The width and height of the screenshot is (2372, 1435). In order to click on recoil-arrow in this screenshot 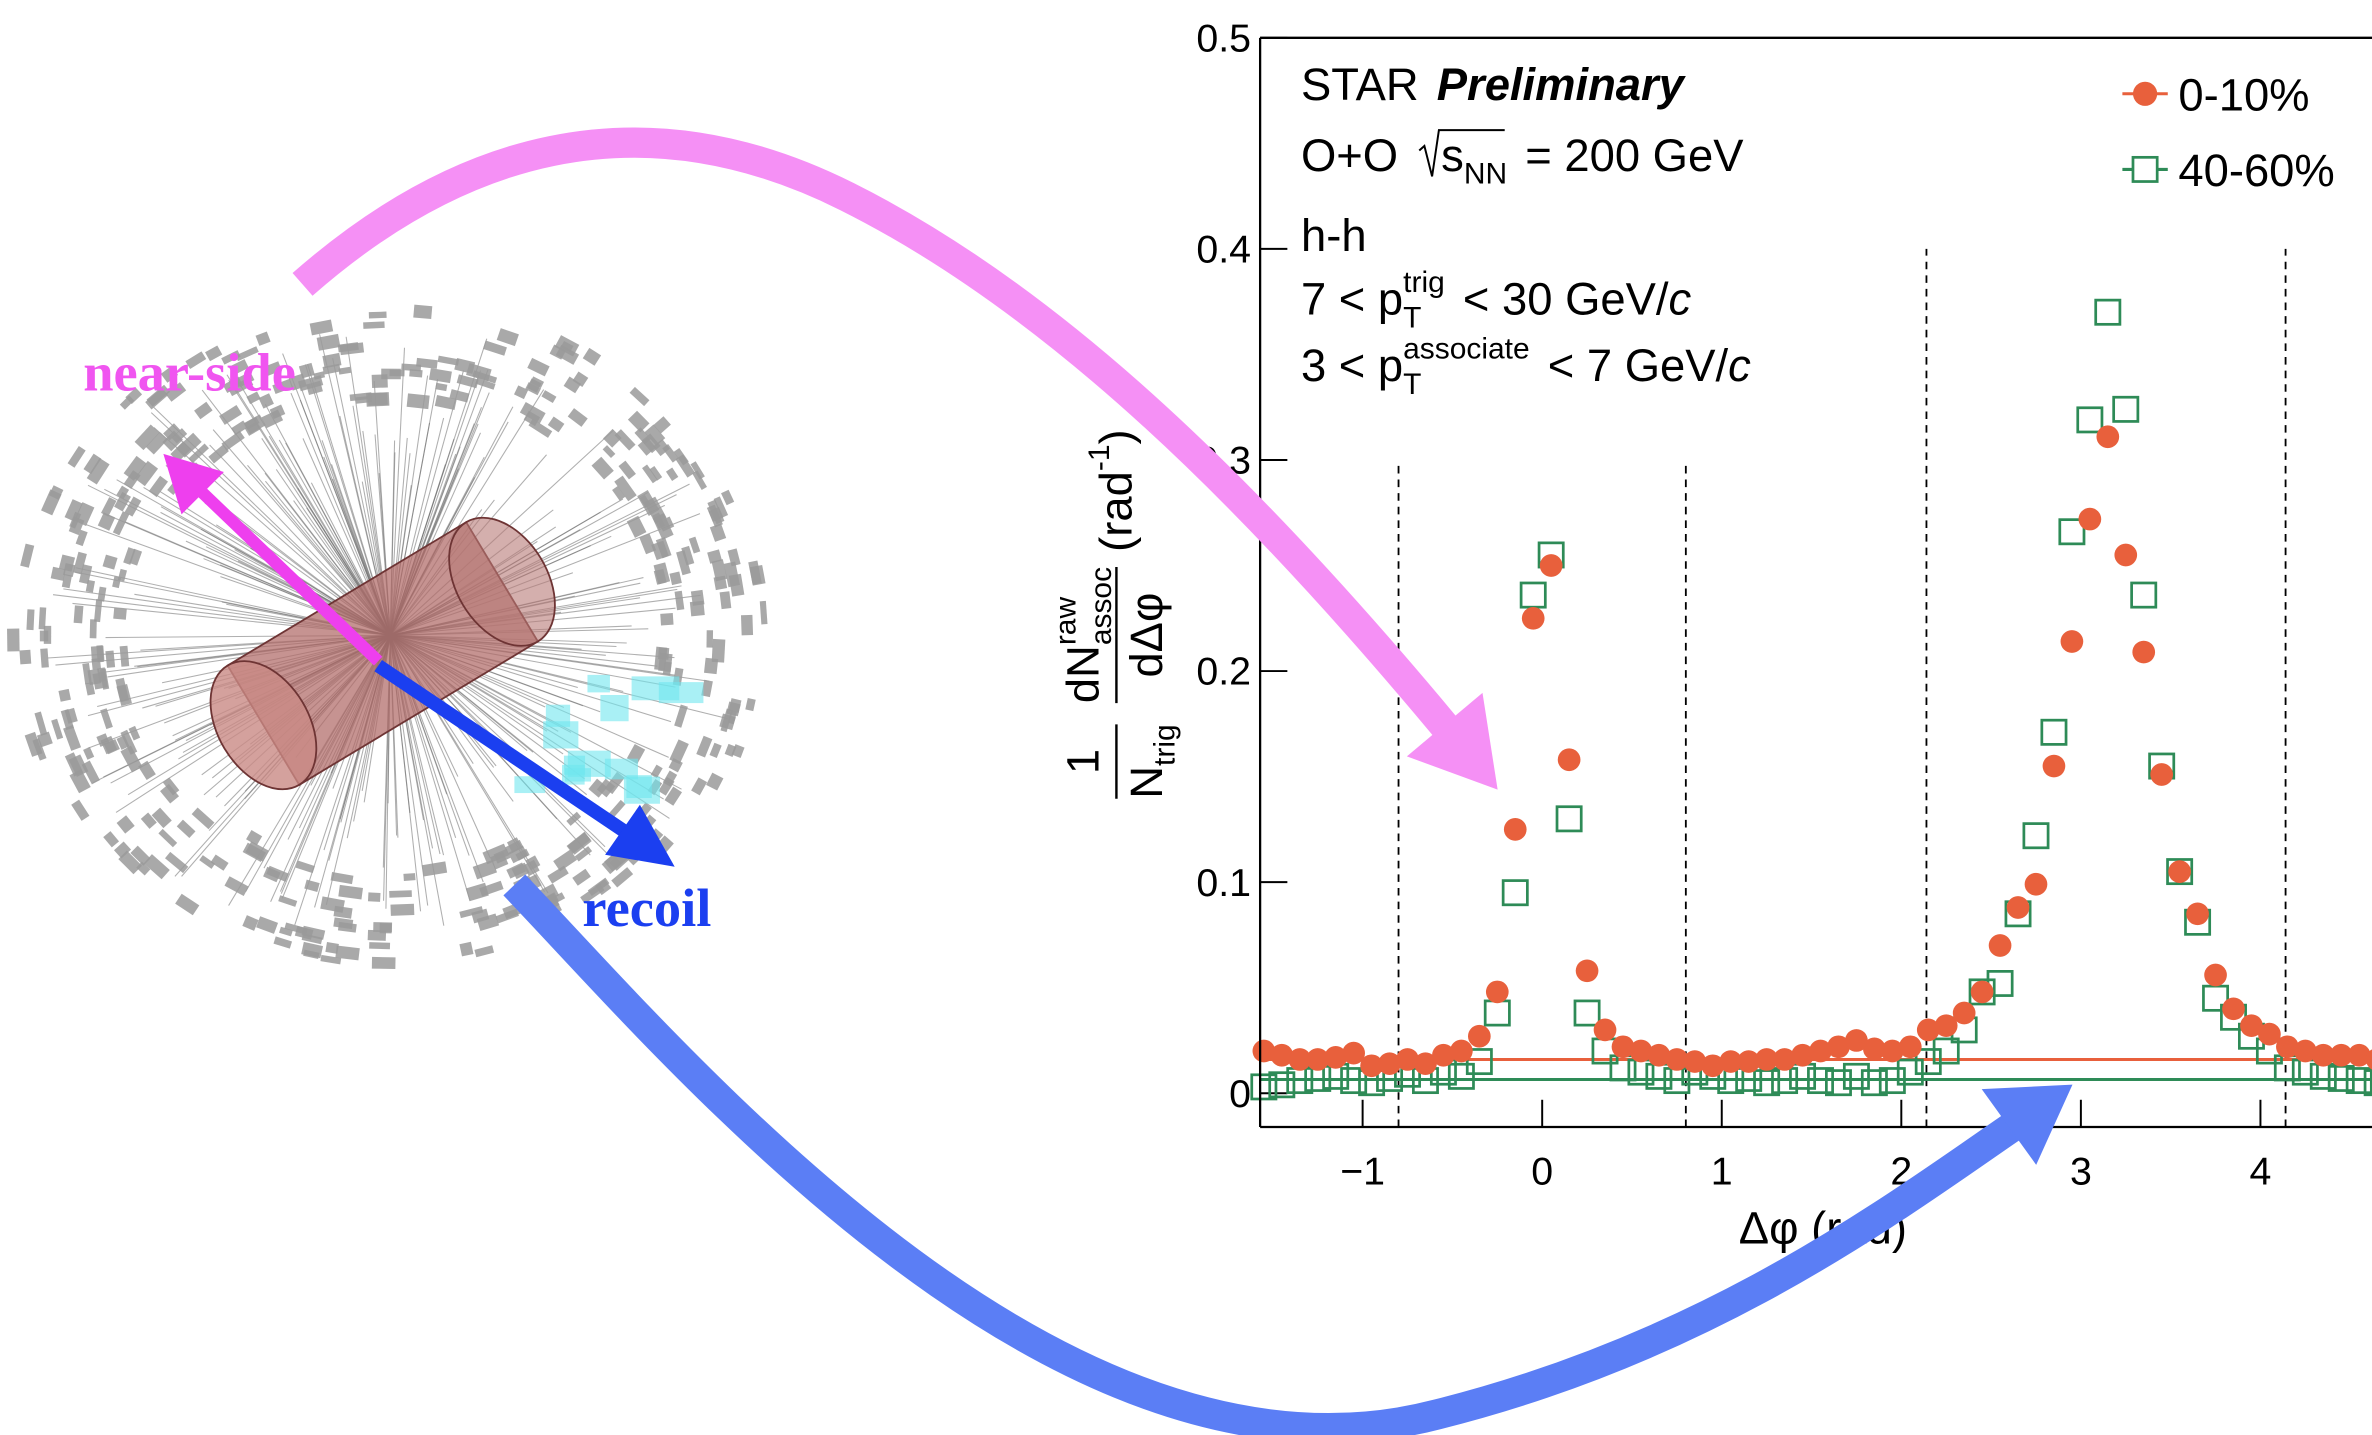, I will do `click(505, 751)`.